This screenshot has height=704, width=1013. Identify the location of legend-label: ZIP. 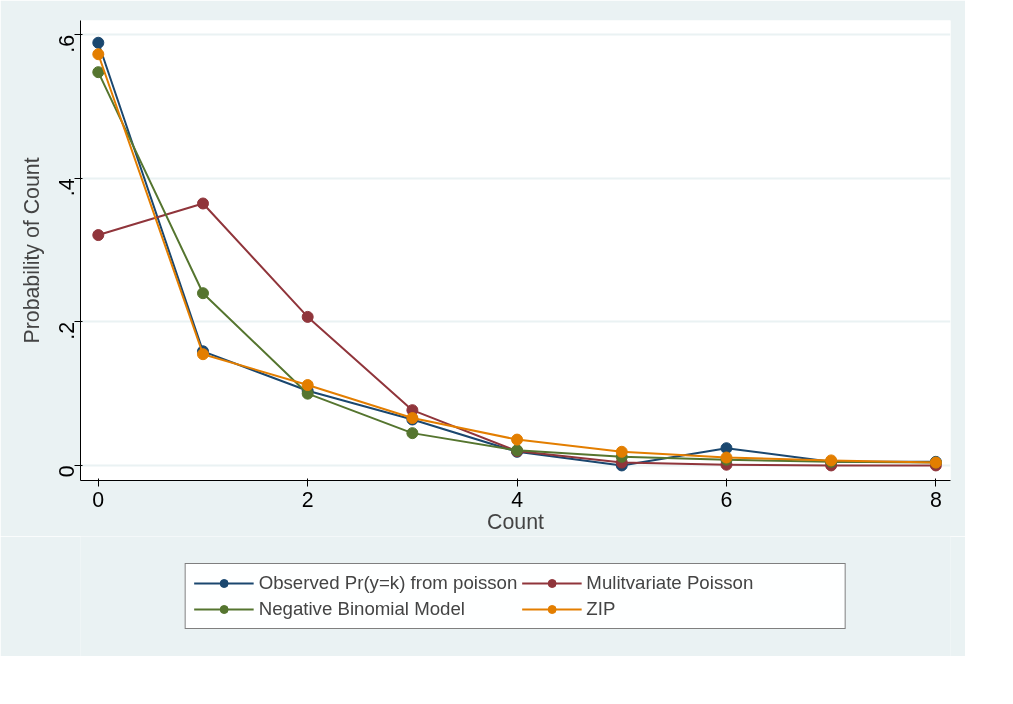
(601, 609).